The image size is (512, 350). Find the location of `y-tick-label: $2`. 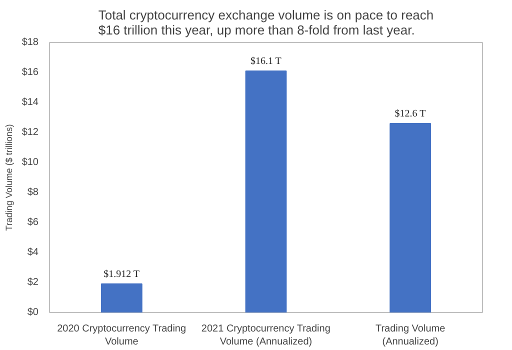

y-tick-label: $2 is located at coordinates (33, 282).